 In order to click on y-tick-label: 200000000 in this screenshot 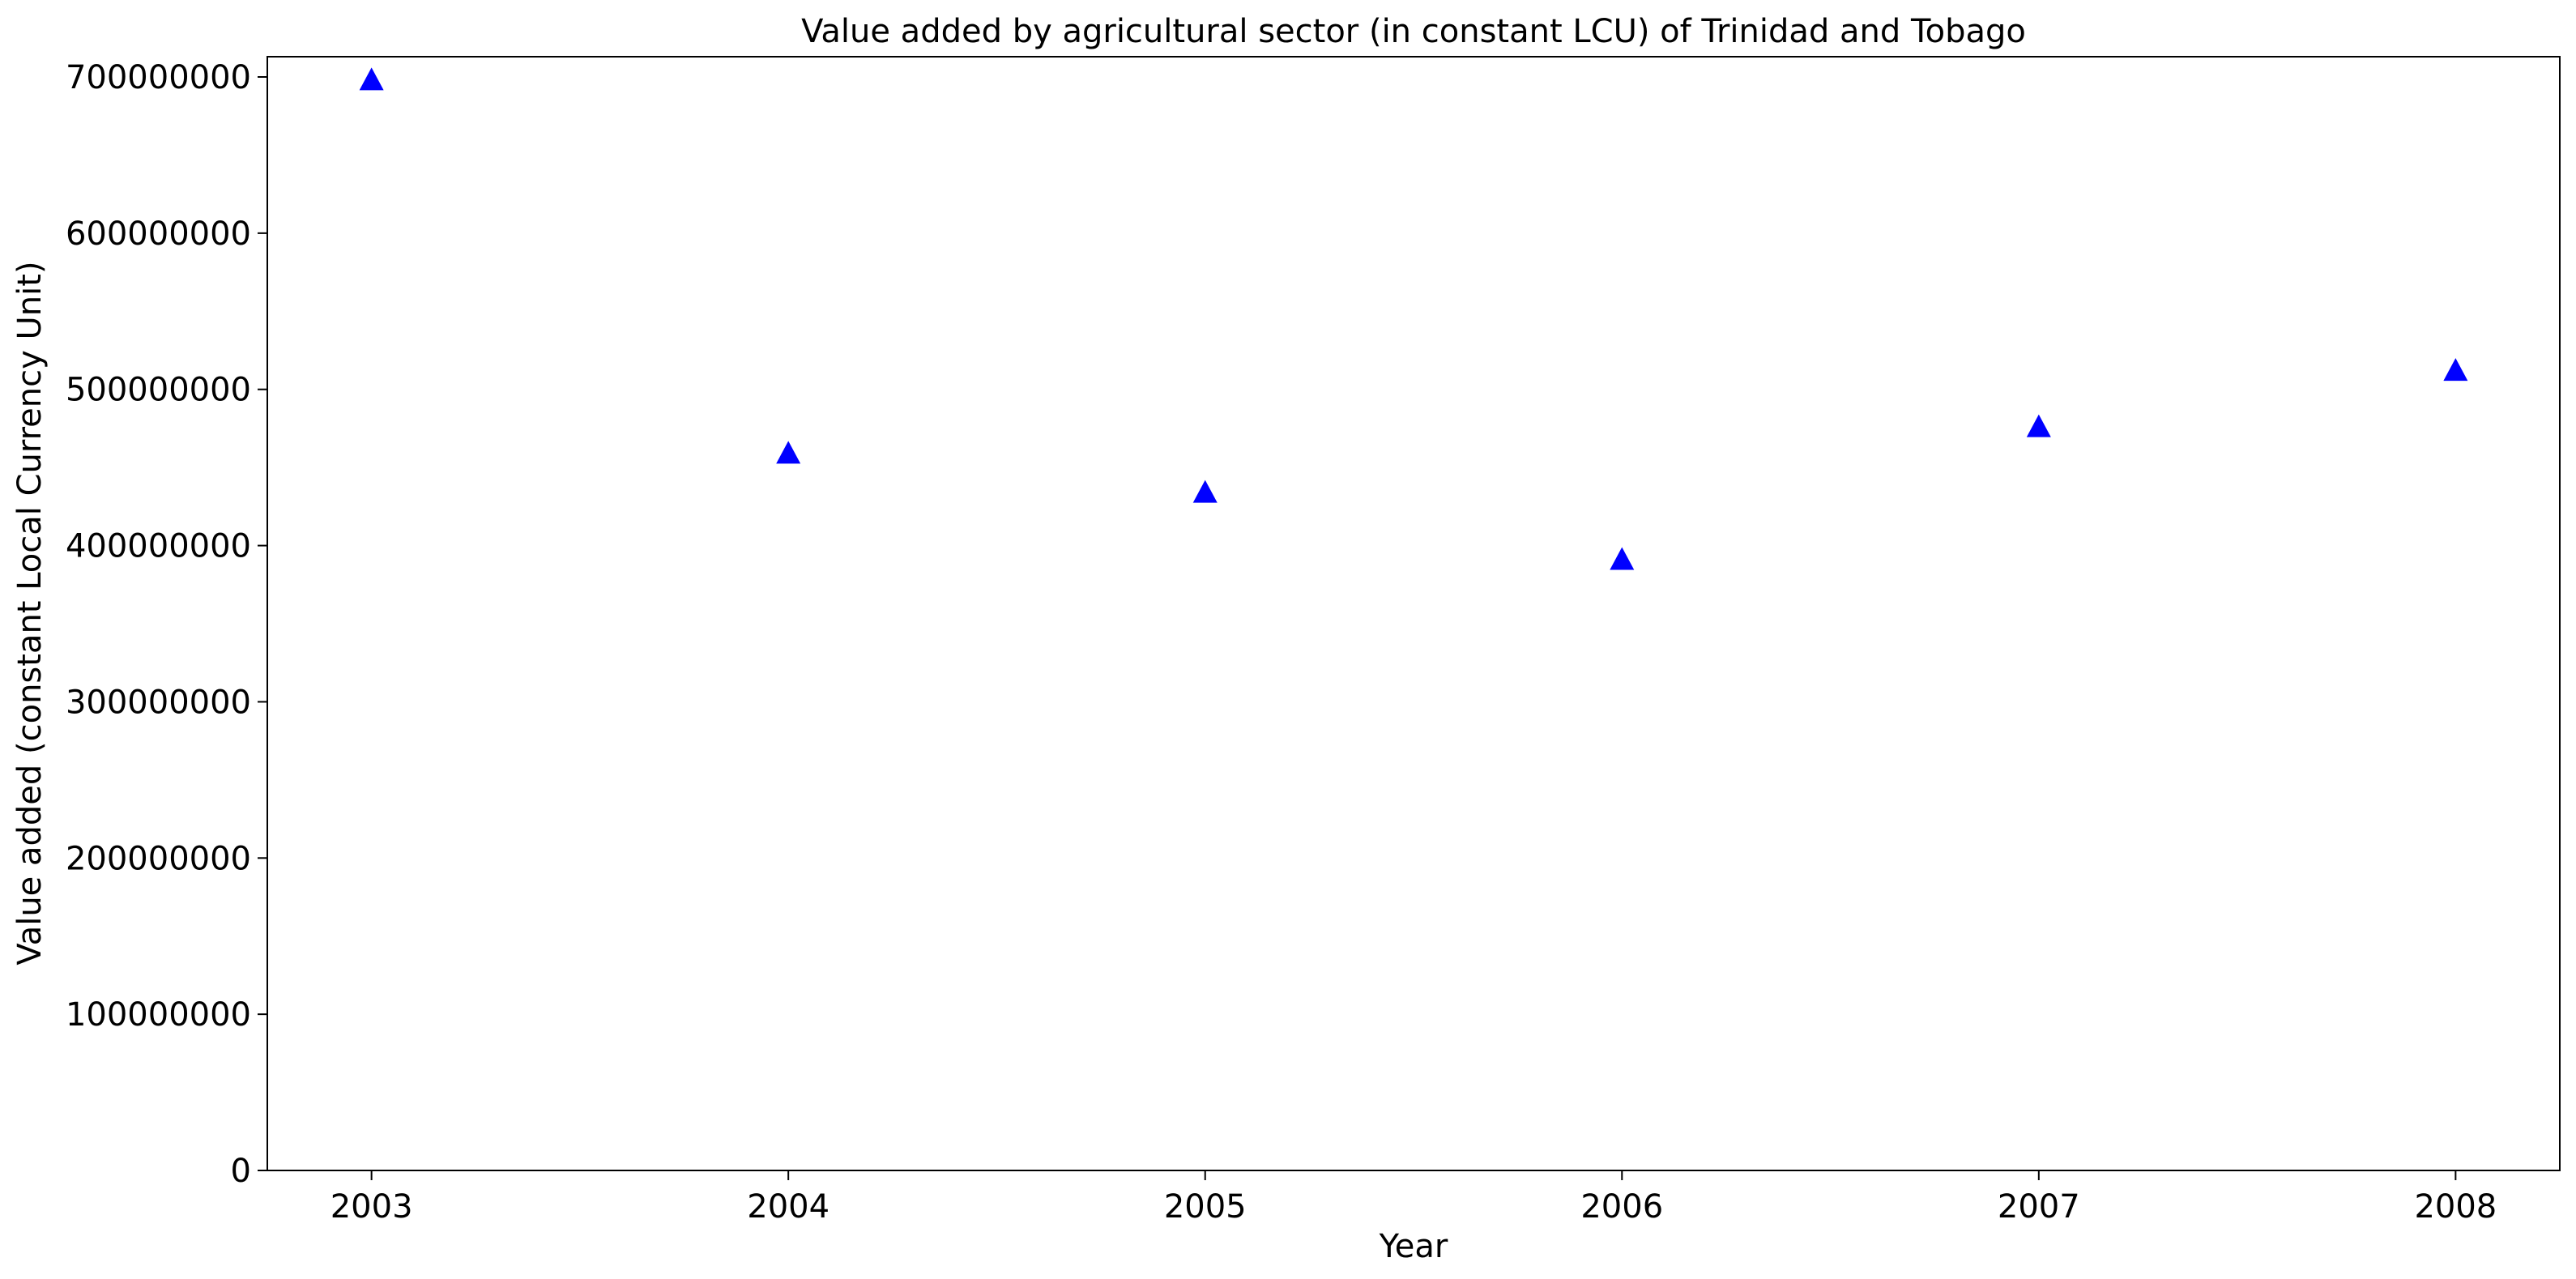, I will do `click(158, 858)`.